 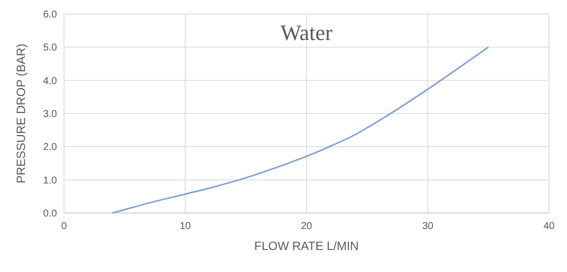 I want to click on y-tick-label: 1.0, so click(x=50, y=180).